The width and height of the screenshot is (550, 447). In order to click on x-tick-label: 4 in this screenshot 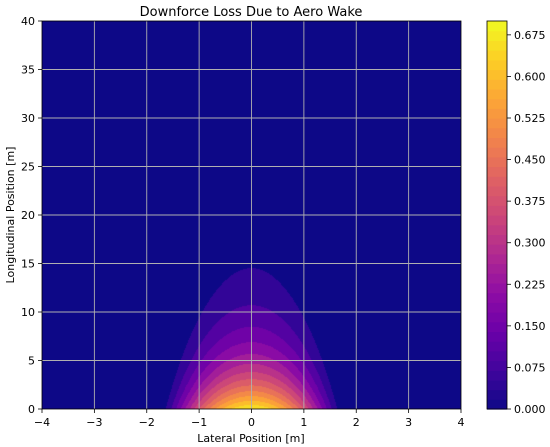, I will do `click(461, 422)`.